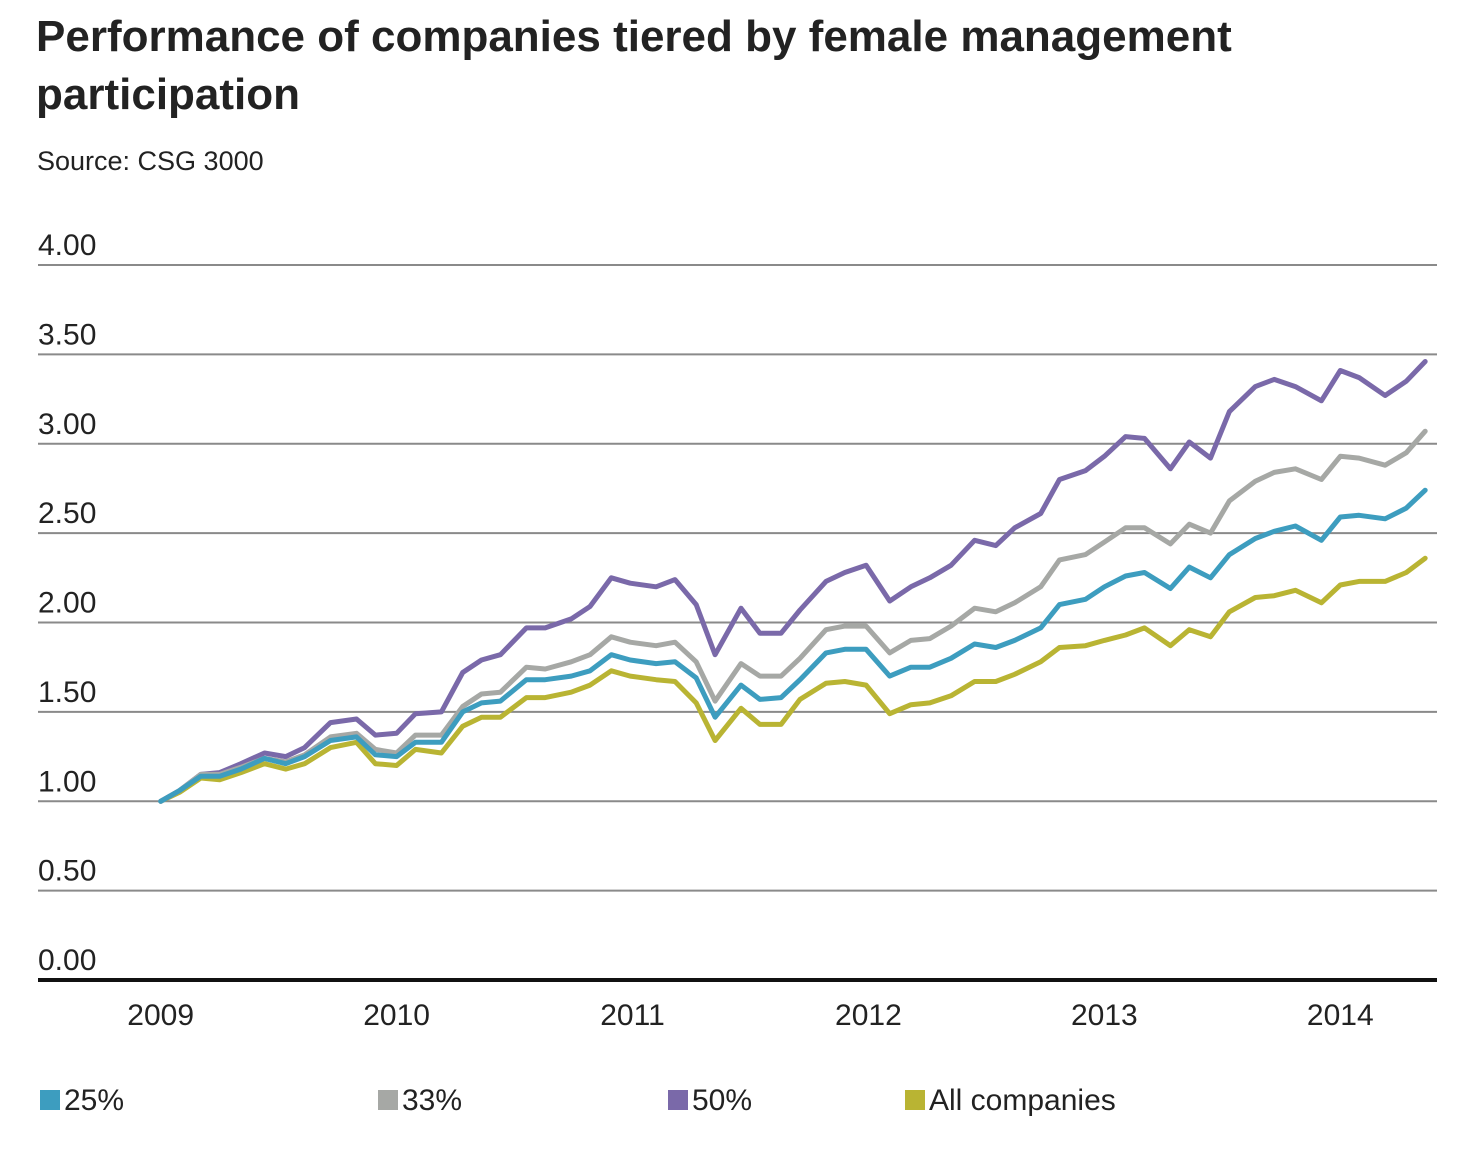 This screenshot has height=1170, width=1484. I want to click on y-tick-label: 0.50, so click(67, 871).